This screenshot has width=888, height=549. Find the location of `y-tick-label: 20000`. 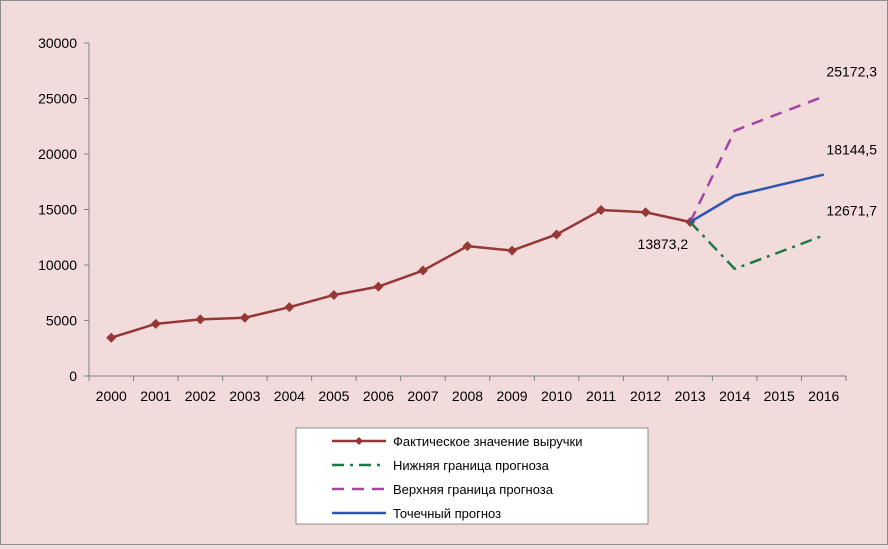

y-tick-label: 20000 is located at coordinates (57, 154).